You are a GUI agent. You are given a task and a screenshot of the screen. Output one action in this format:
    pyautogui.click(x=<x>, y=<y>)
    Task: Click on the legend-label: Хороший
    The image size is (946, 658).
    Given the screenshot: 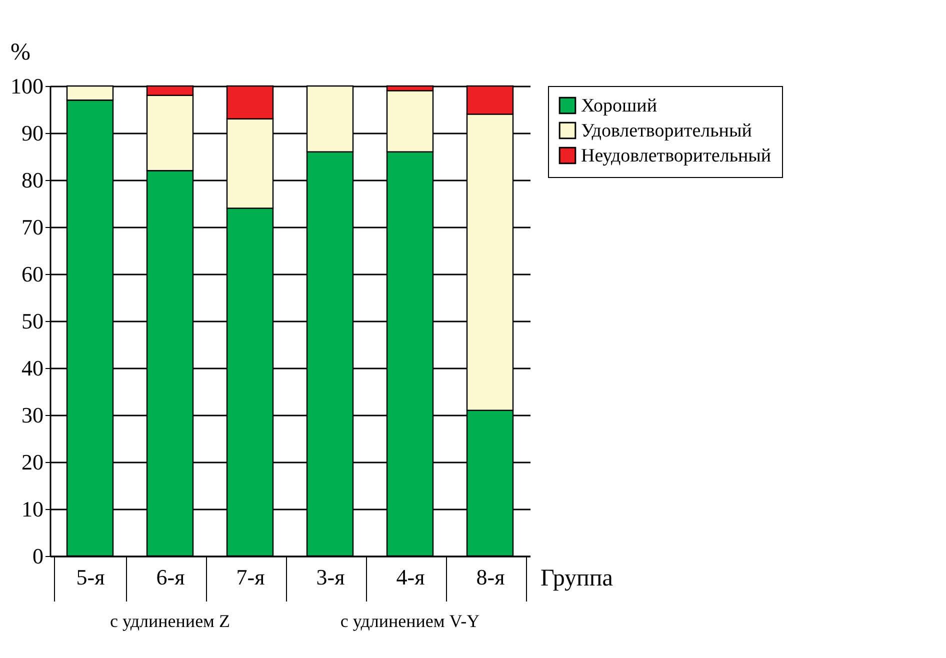 What is the action you would take?
    pyautogui.click(x=619, y=106)
    